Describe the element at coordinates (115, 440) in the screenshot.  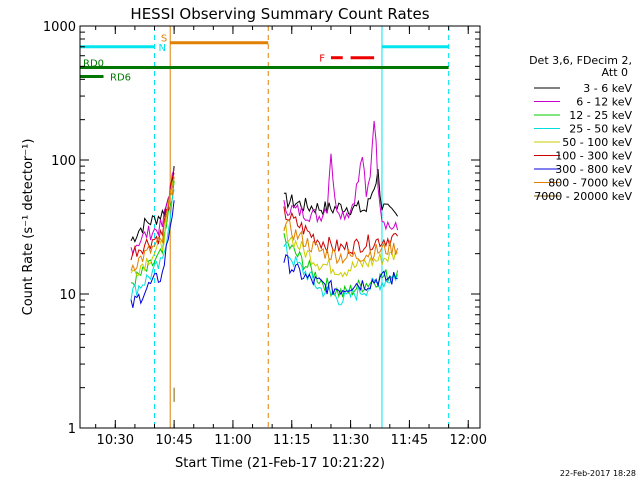
I see `x-tick-label-0: 10:30` at that location.